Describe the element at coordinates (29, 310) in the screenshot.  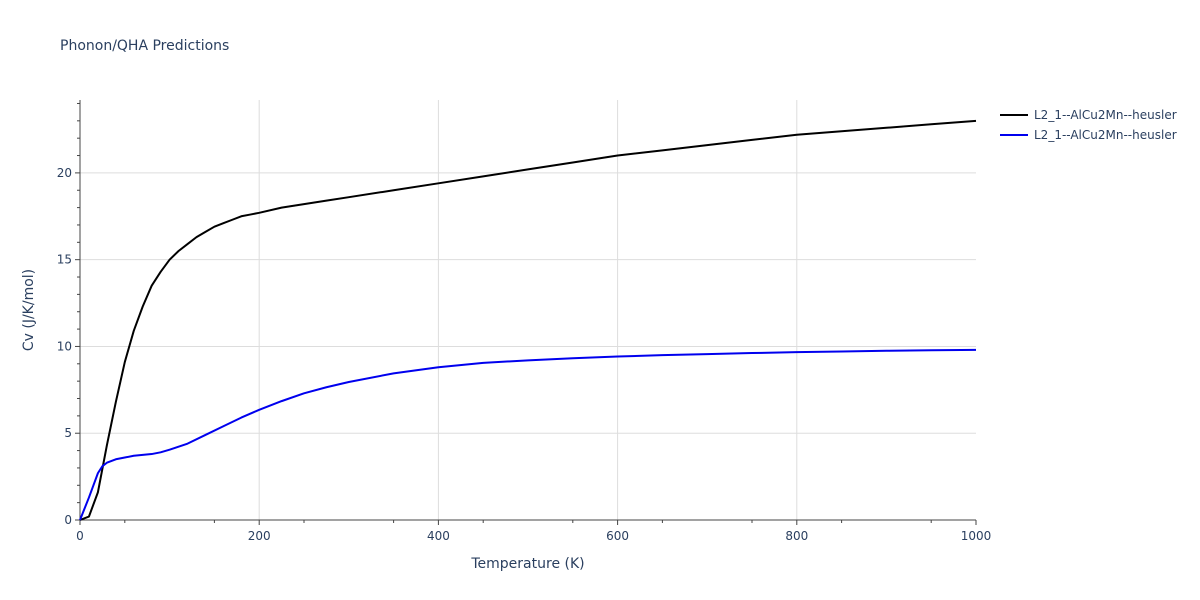
I see `y-axis-label: Cv (J/K/mol)` at that location.